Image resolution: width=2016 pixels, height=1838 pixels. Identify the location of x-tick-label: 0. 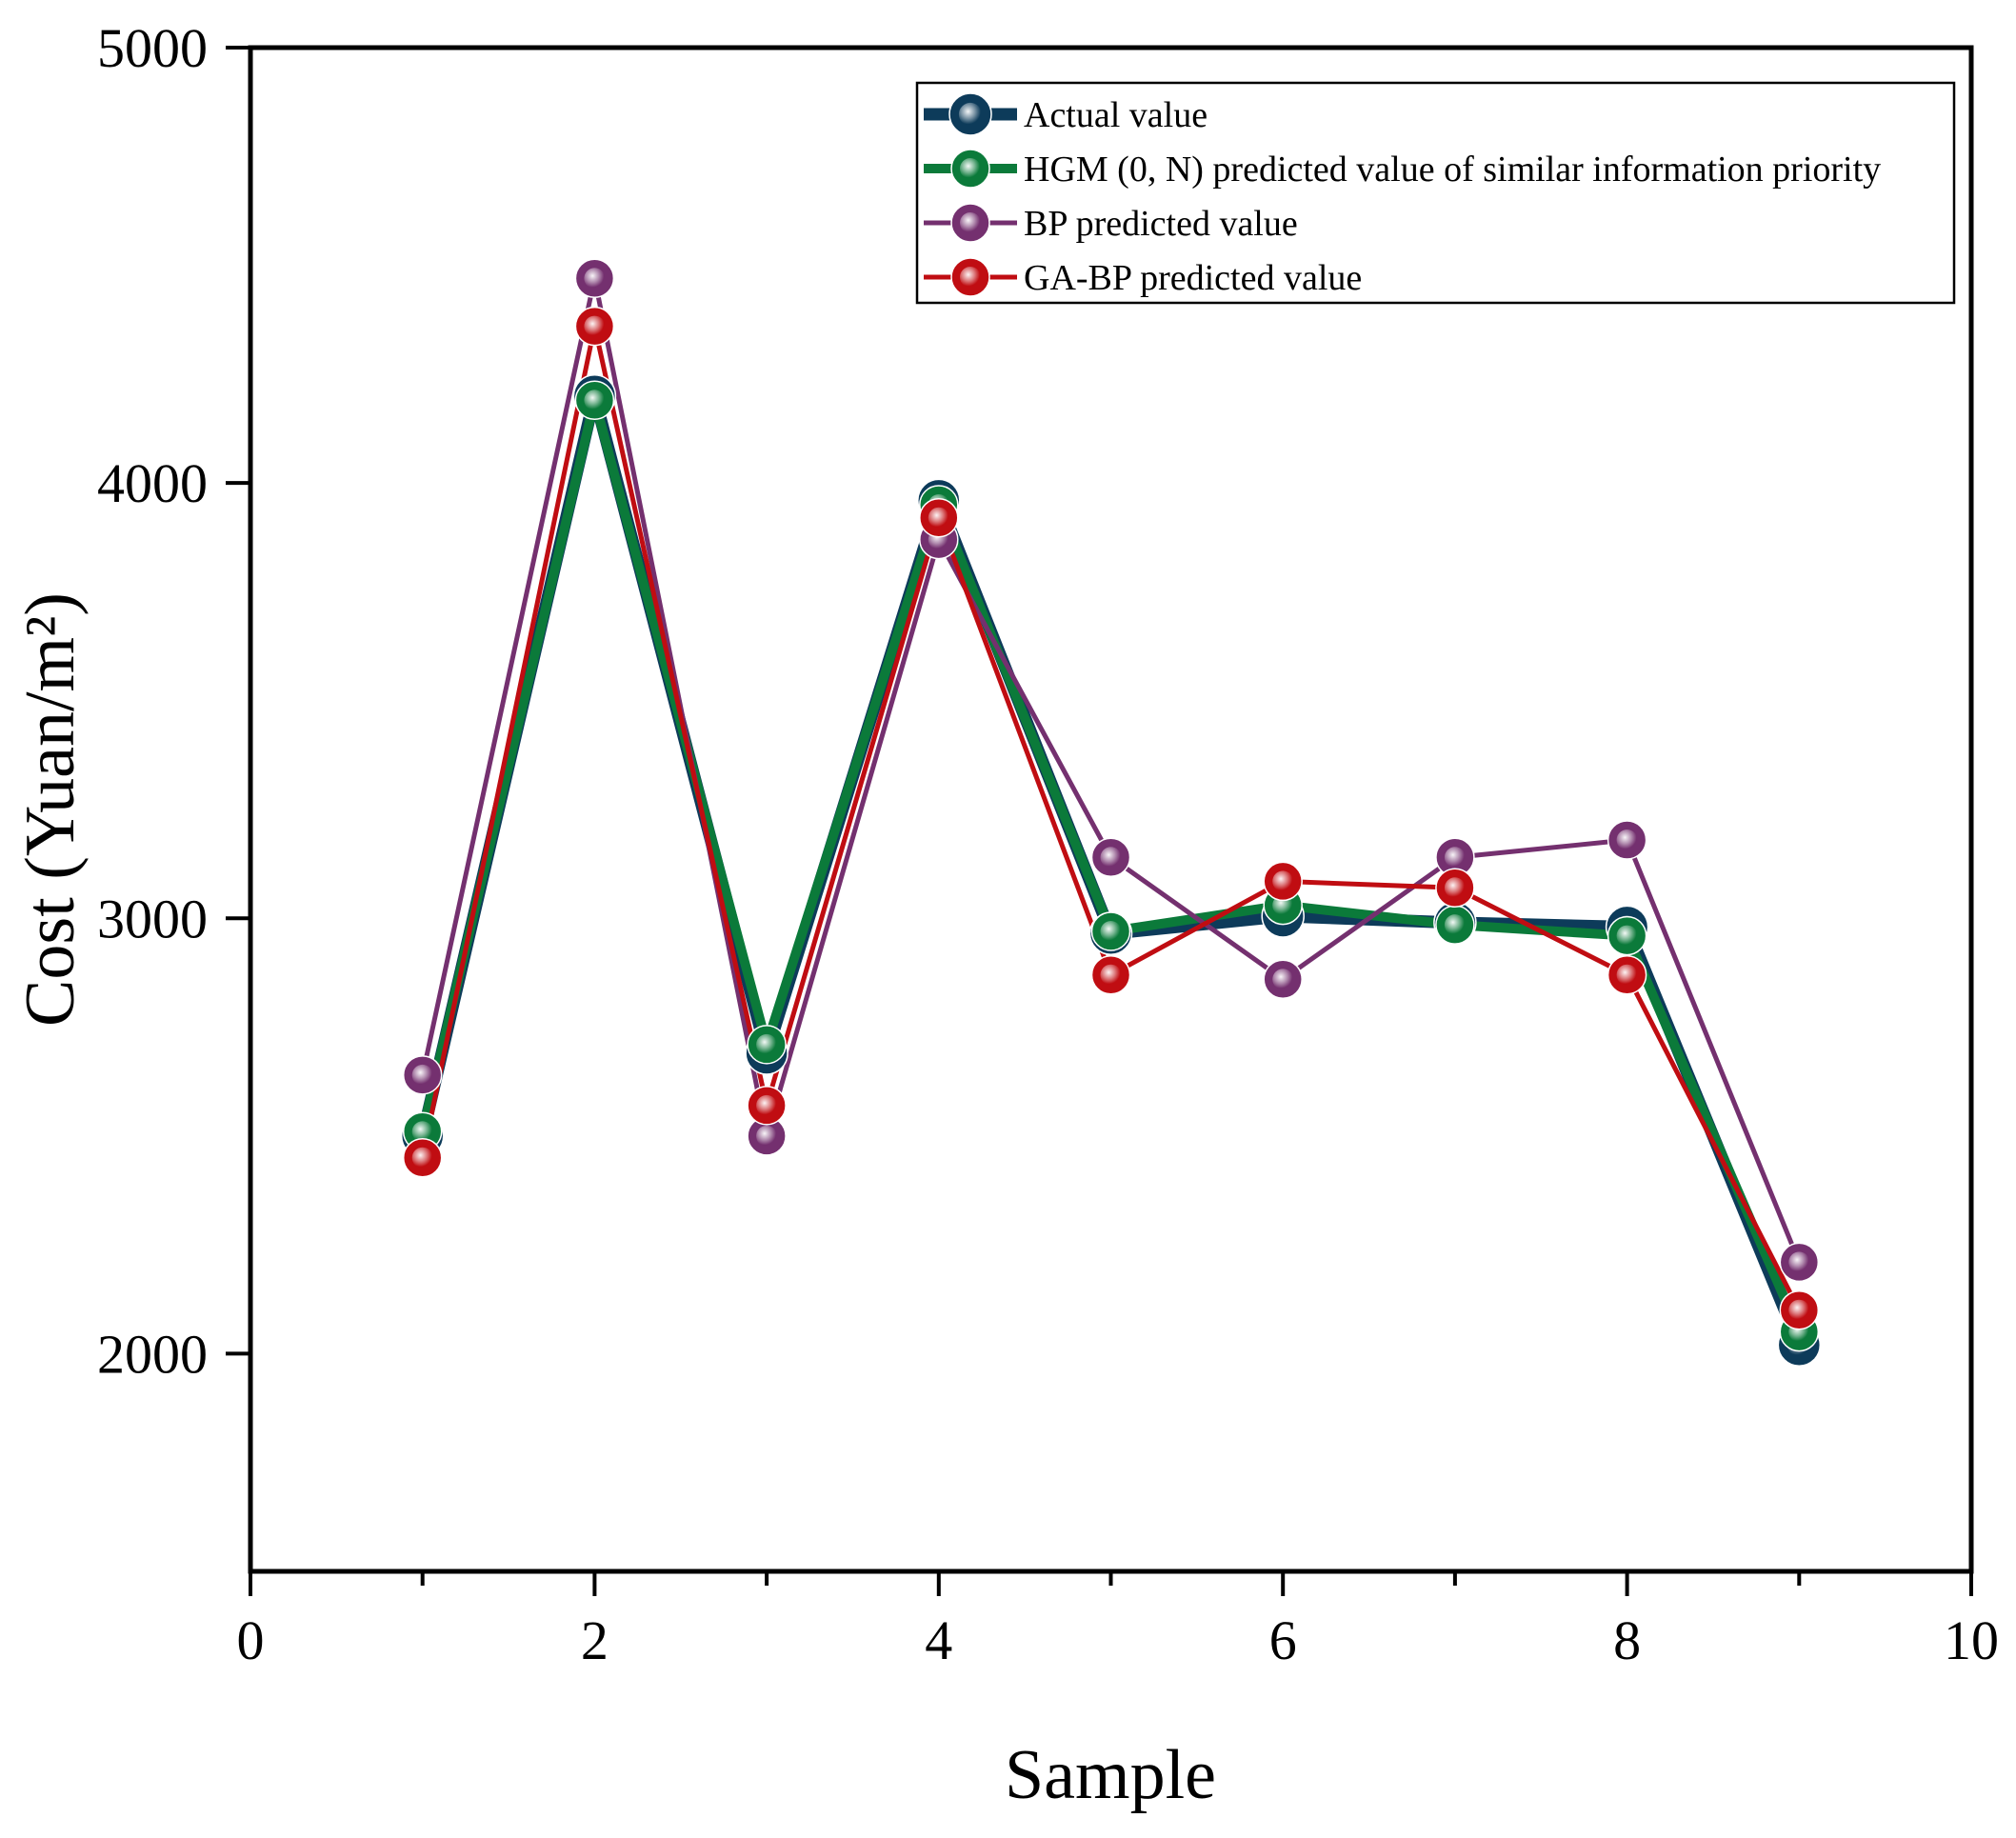
(251, 1640).